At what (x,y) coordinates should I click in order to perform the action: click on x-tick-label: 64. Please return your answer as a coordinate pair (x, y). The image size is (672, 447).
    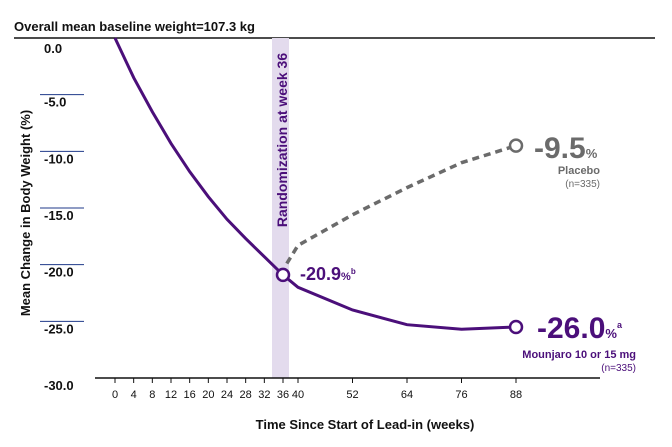
    Looking at the image, I should click on (407, 395).